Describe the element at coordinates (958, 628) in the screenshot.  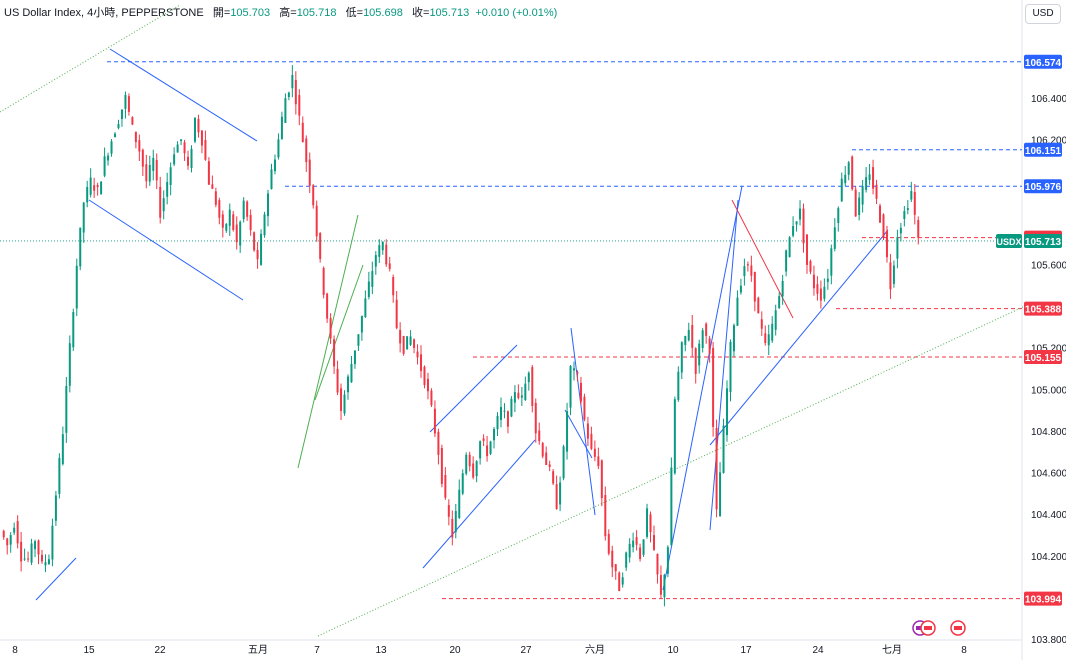
I see `event-icon-mark` at that location.